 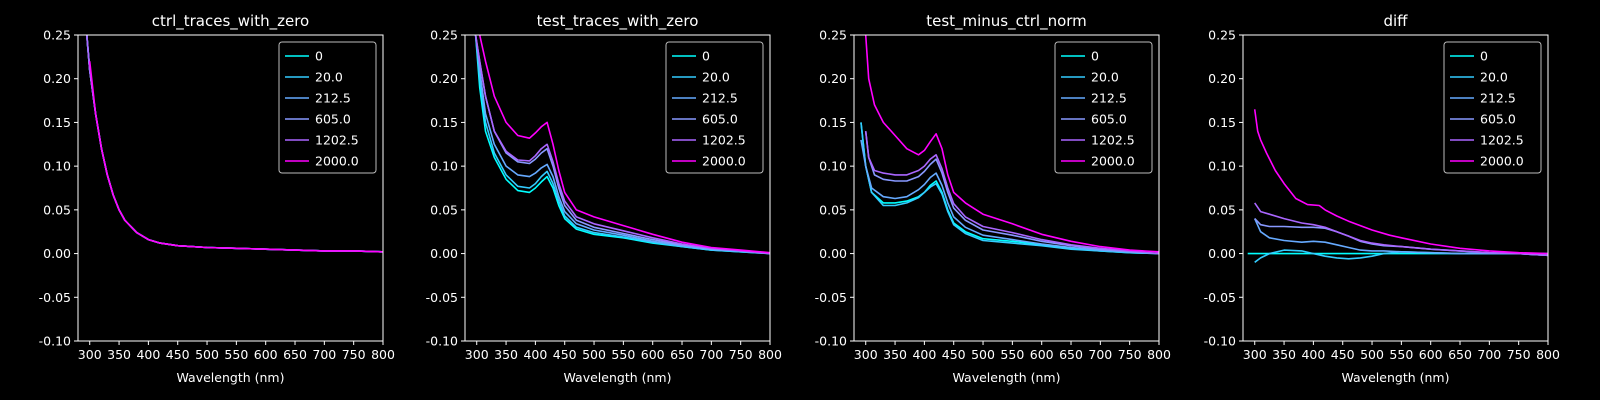 I want to click on chart-title: diff, so click(x=1395, y=21).